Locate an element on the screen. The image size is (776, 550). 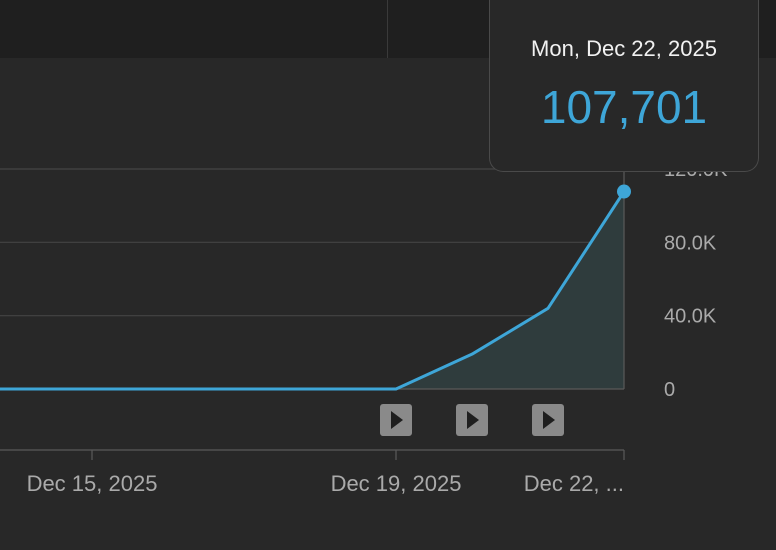
chart-tooltip: Mon, Dec 22, 2025 107,701 is located at coordinates (624, 86).